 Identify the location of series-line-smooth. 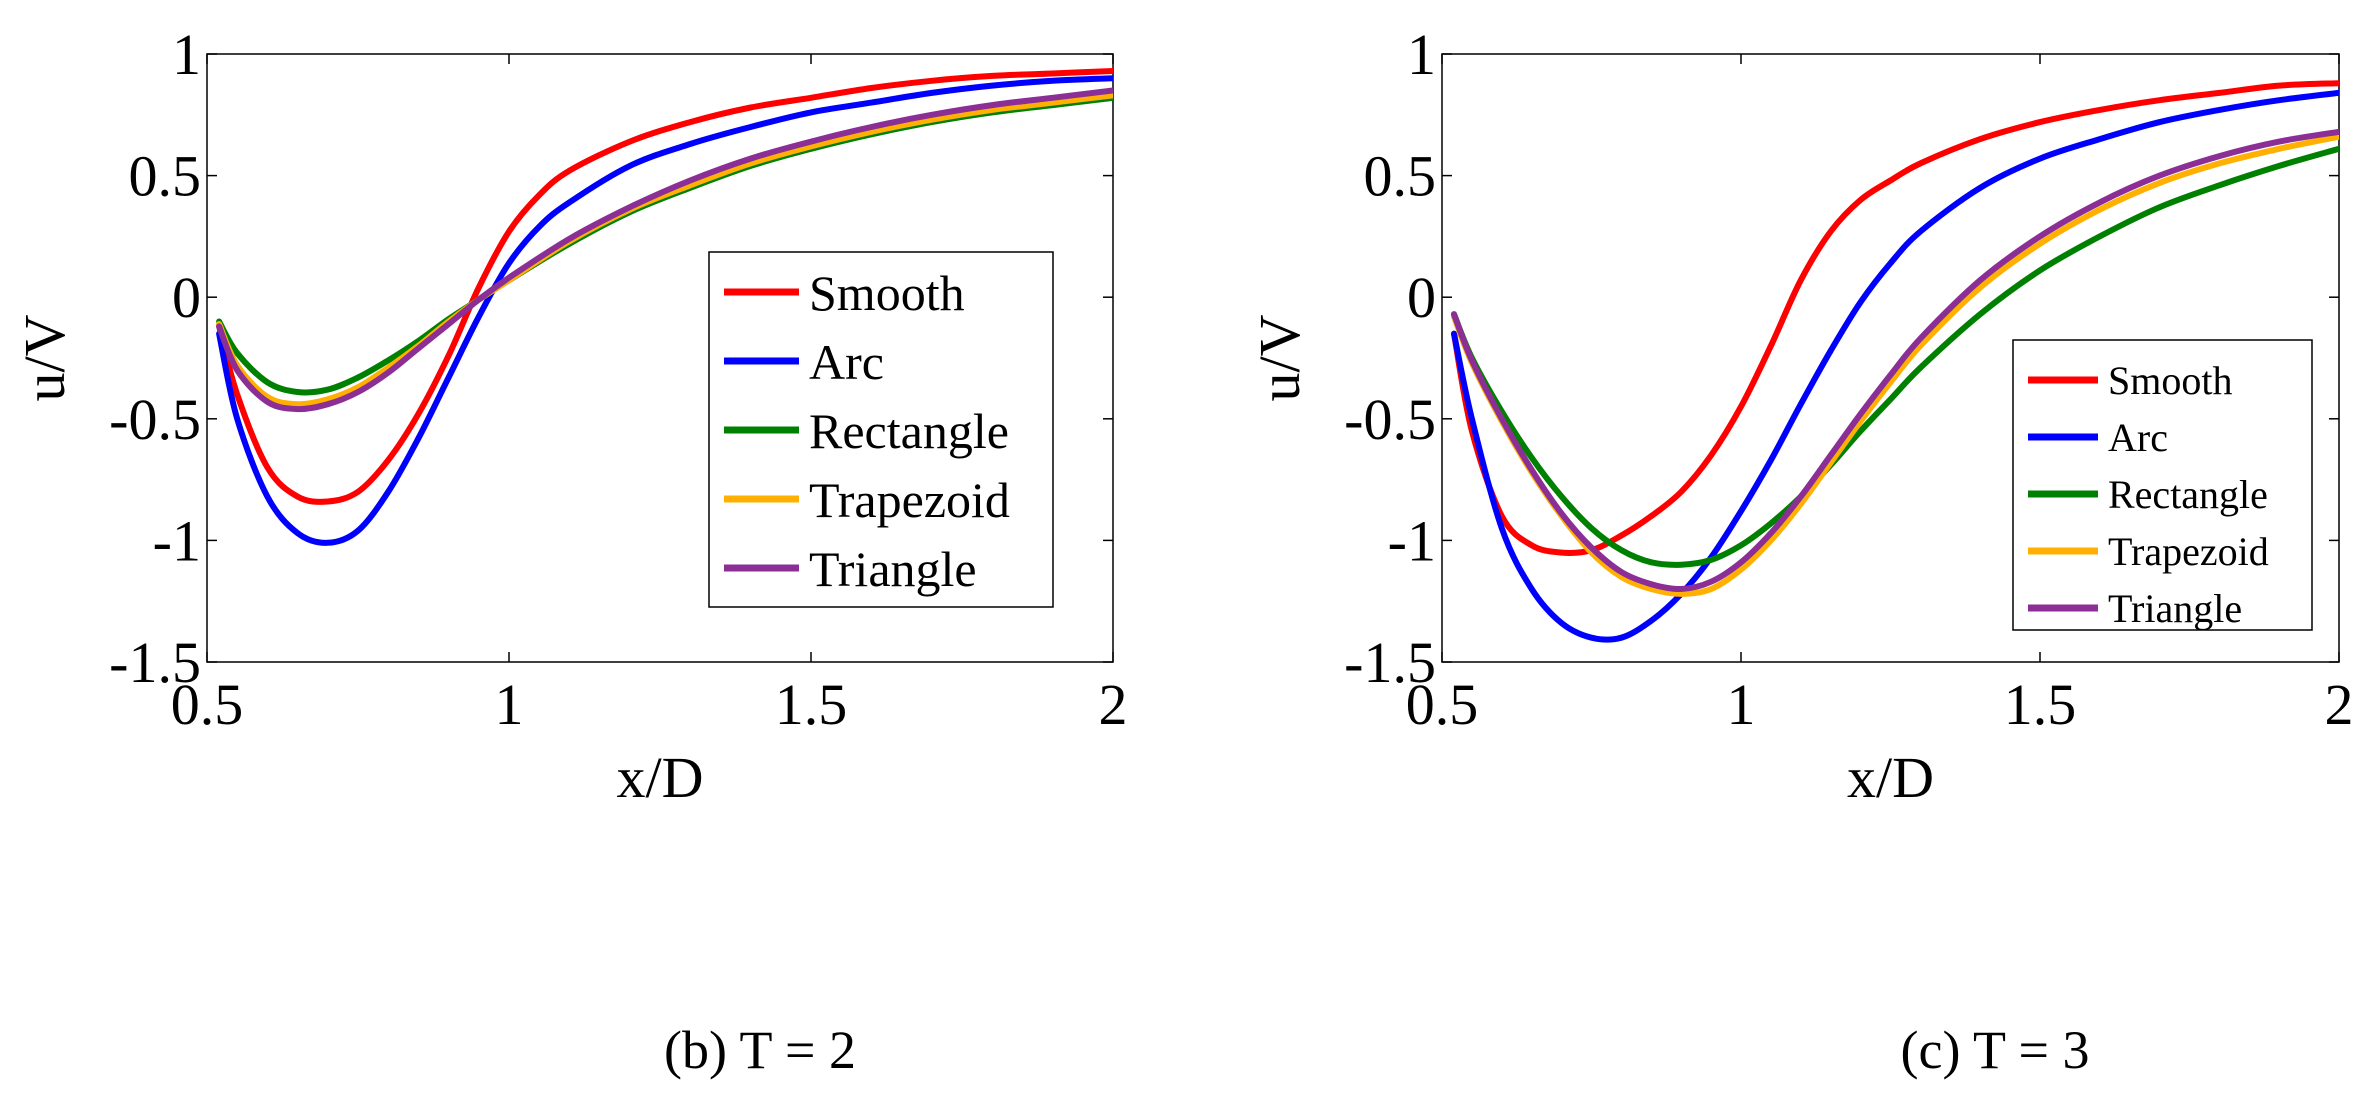
(664, 286).